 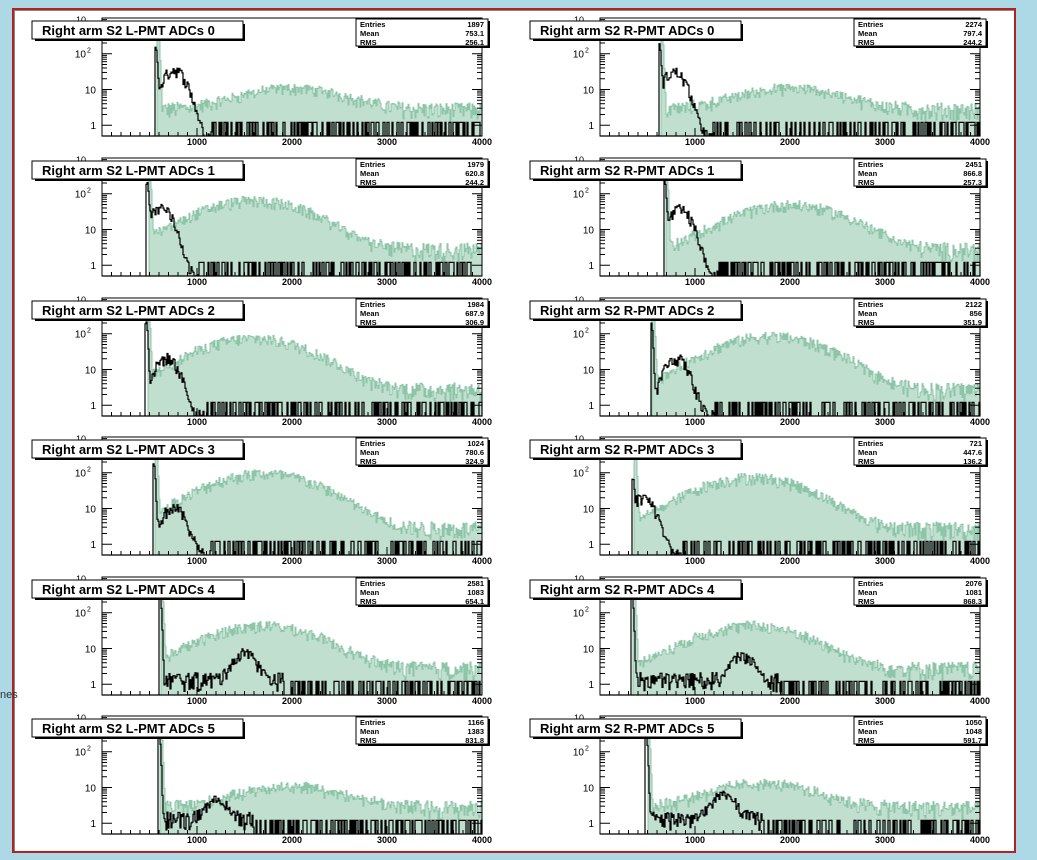 I want to click on histogram-title: Right arm S2 R-PMT ADCs 1, so click(x=636, y=170).